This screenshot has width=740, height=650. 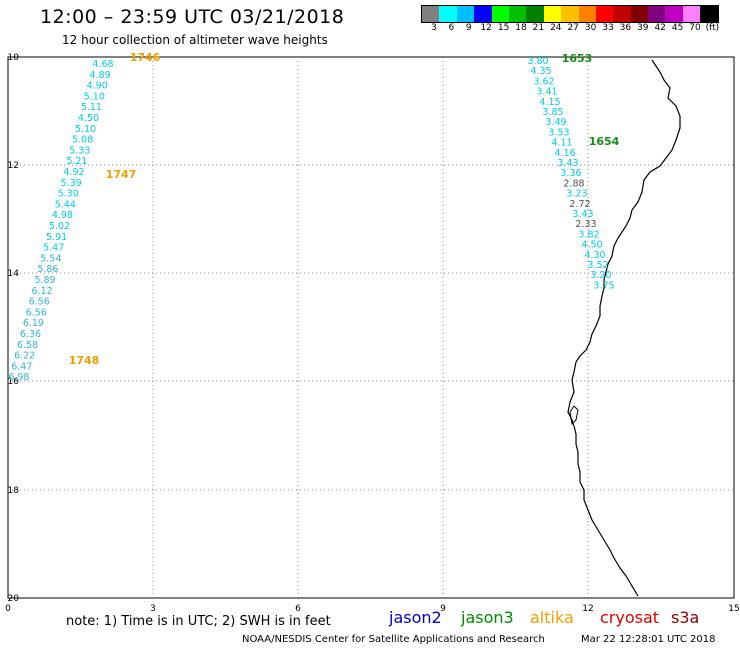 What do you see at coordinates (486, 28) in the screenshot?
I see `color-scale-label: 12` at bounding box center [486, 28].